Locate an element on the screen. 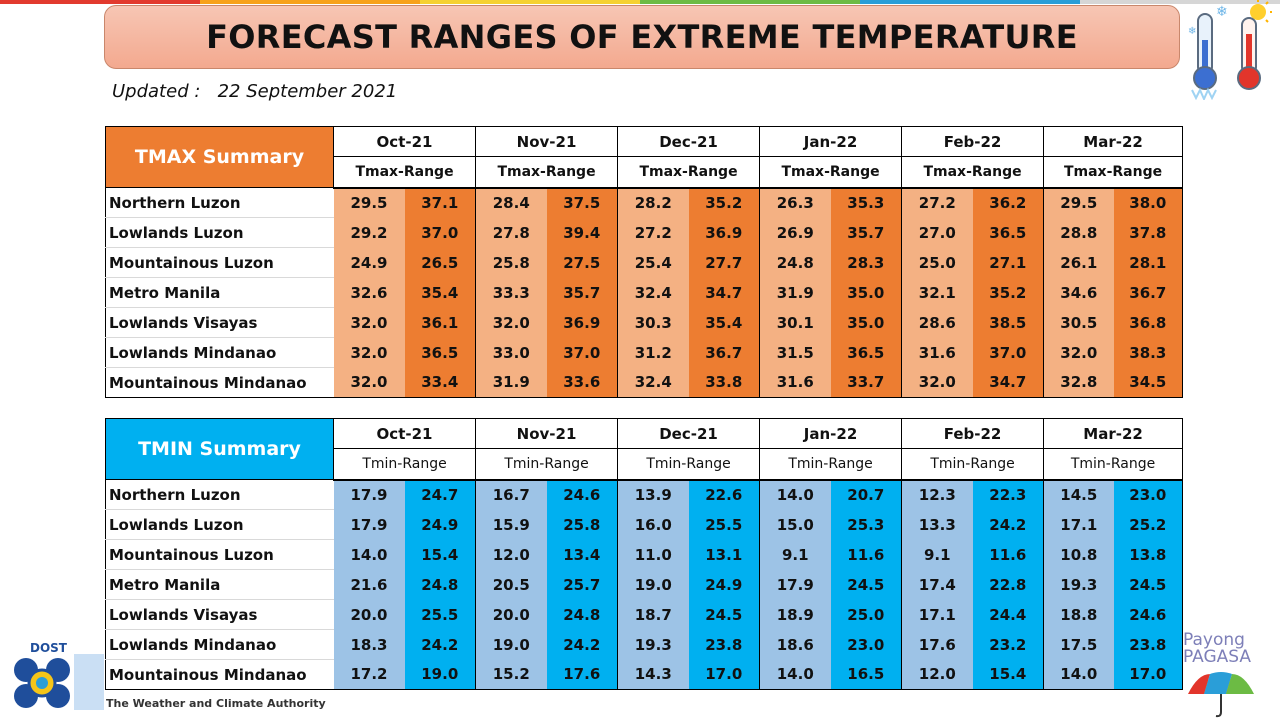 The width and height of the screenshot is (1280, 720). range-max-value: 25.3 is located at coordinates (866, 524).